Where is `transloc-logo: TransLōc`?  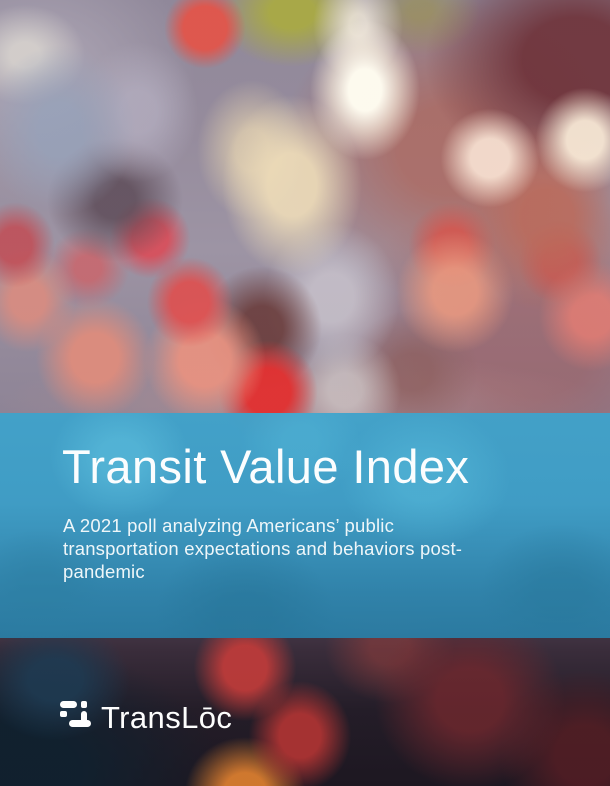
transloc-logo: TransLōc is located at coordinates (146, 717).